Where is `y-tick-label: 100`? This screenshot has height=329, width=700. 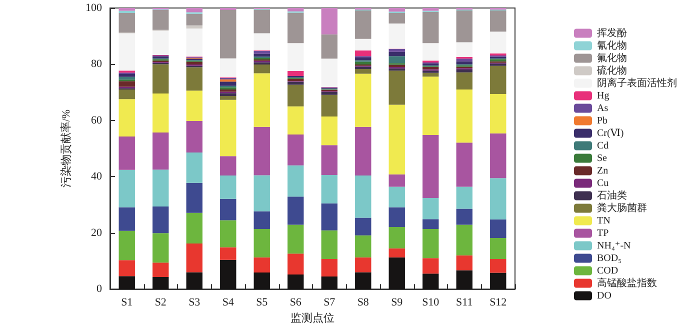 y-tick-label: 100 is located at coordinates (94, 8).